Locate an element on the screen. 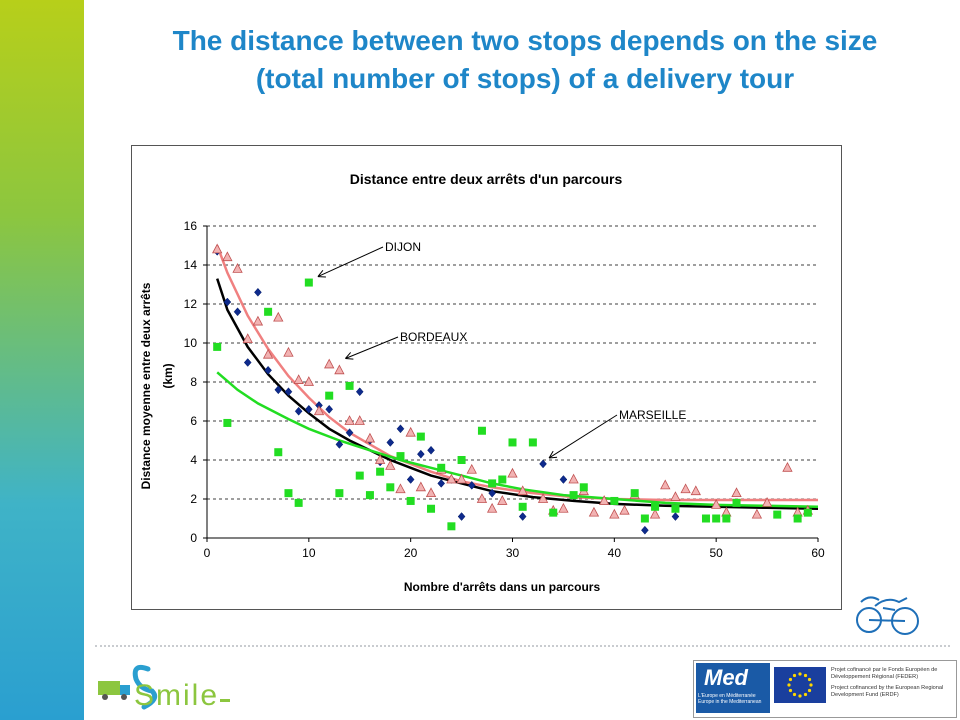 Image resolution: width=960 pixels, height=720 pixels. annotation-arrow-marseille is located at coordinates (583, 436).